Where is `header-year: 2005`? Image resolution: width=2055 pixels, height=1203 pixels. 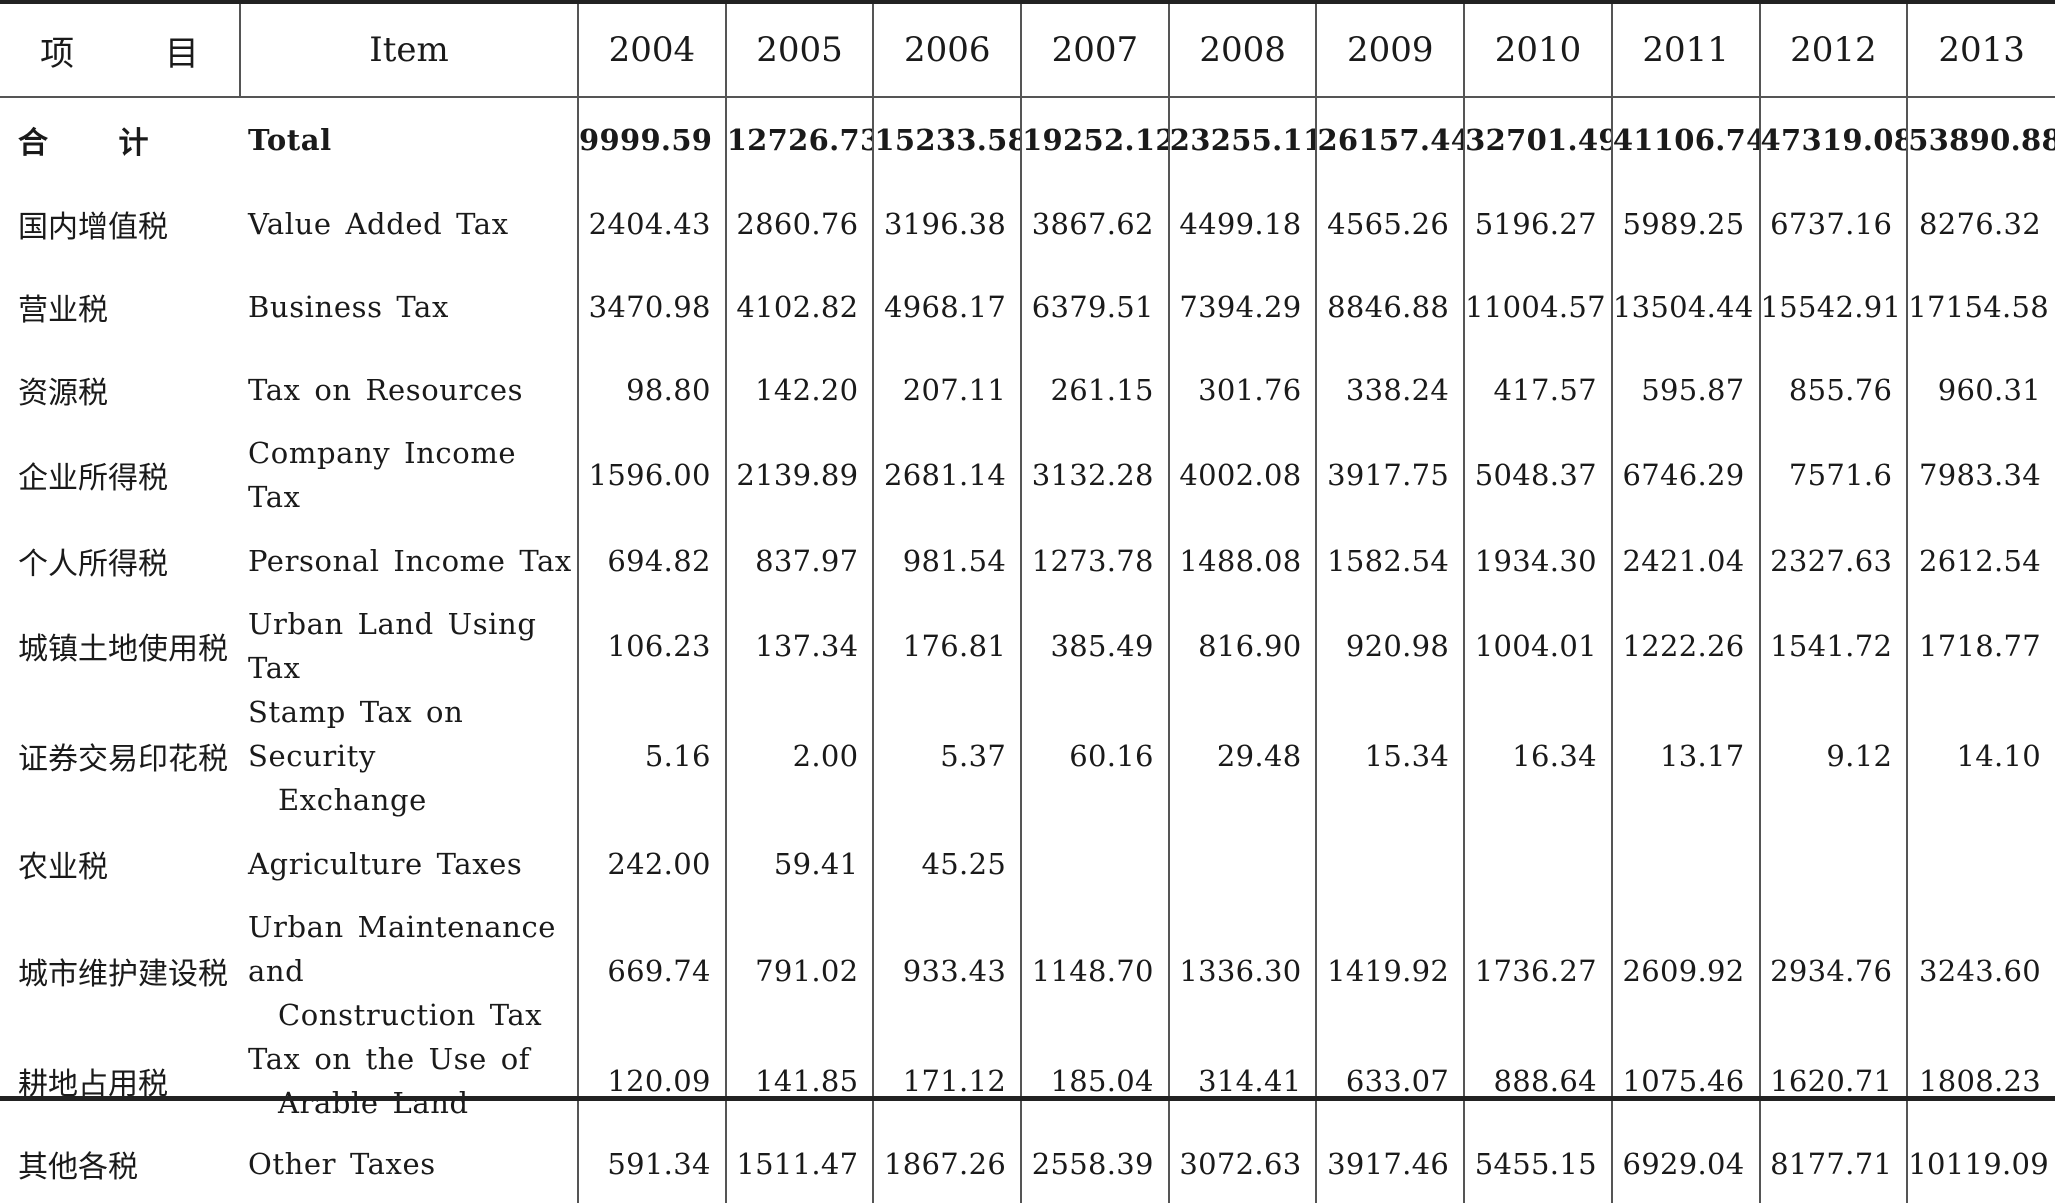
header-year: 2005 is located at coordinates (799, 51).